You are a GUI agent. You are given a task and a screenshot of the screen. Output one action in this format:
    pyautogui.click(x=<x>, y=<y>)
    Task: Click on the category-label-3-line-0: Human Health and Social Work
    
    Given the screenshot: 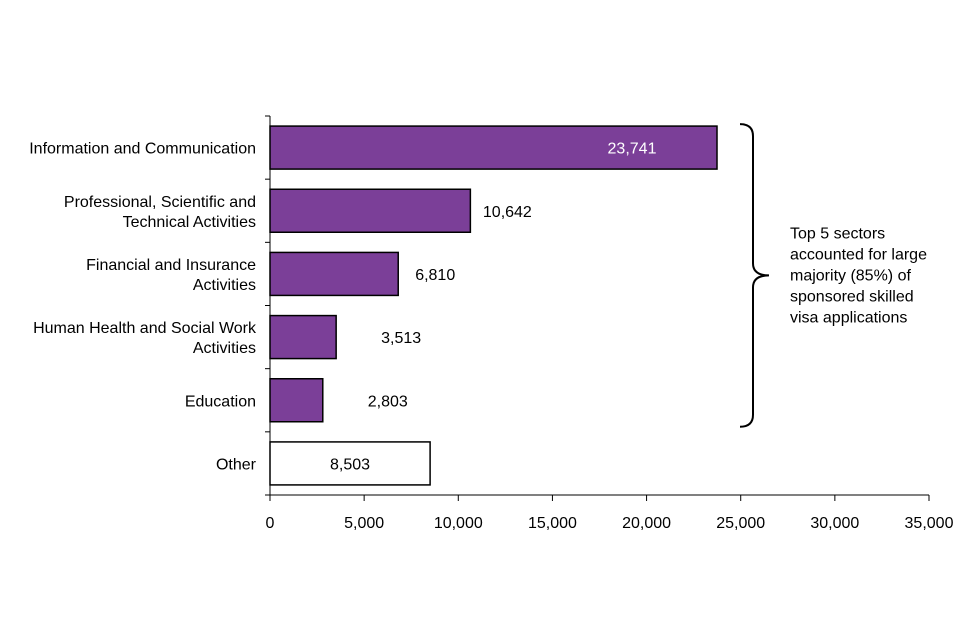 What is the action you would take?
    pyautogui.click(x=145, y=328)
    